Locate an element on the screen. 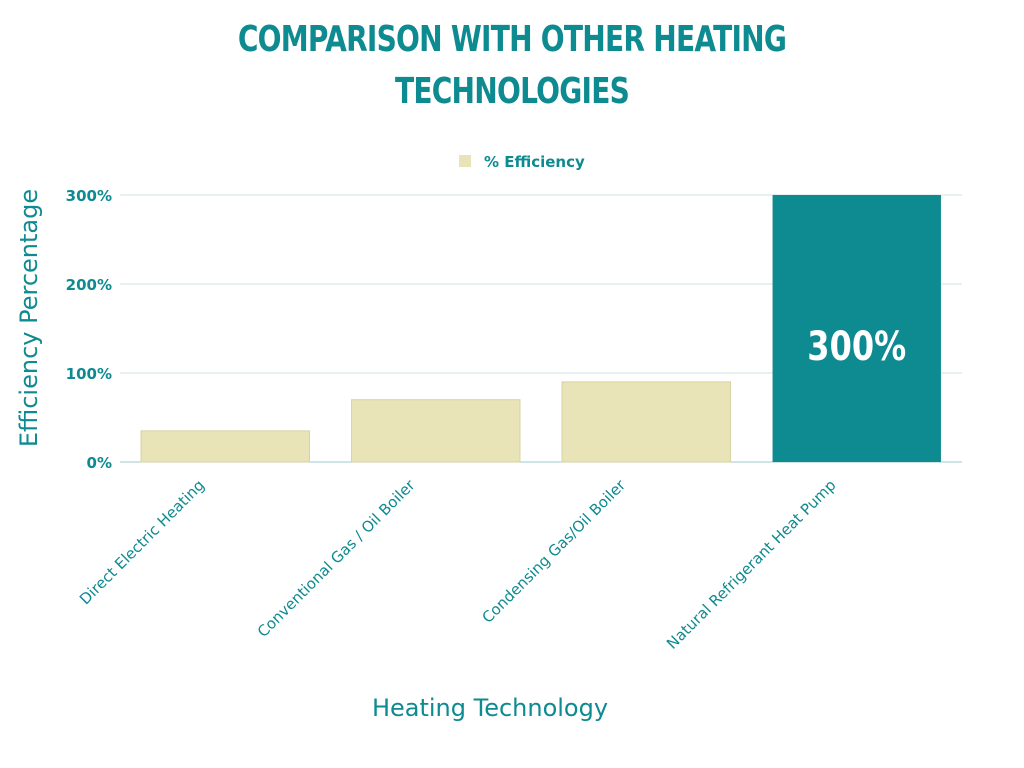  data-labels: 300% is located at coordinates (856, 345).